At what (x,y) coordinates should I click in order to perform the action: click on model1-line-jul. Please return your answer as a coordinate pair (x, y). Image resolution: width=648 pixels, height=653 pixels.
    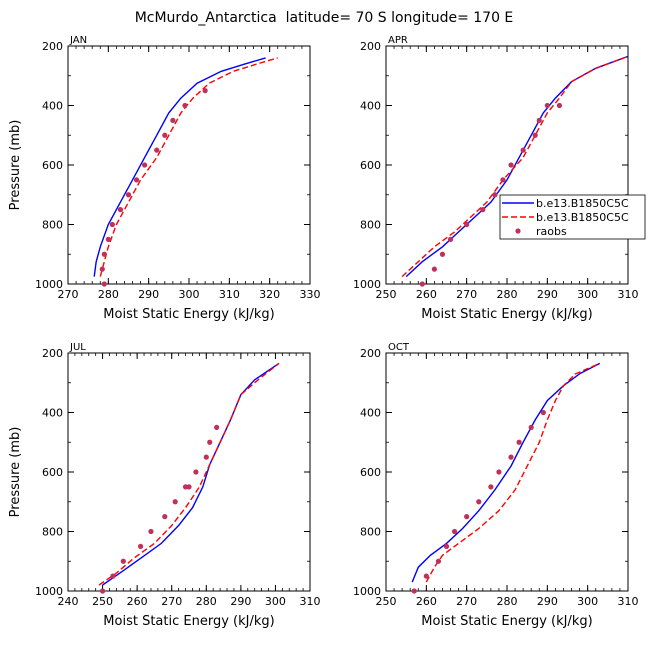
    Looking at the image, I should click on (191, 474).